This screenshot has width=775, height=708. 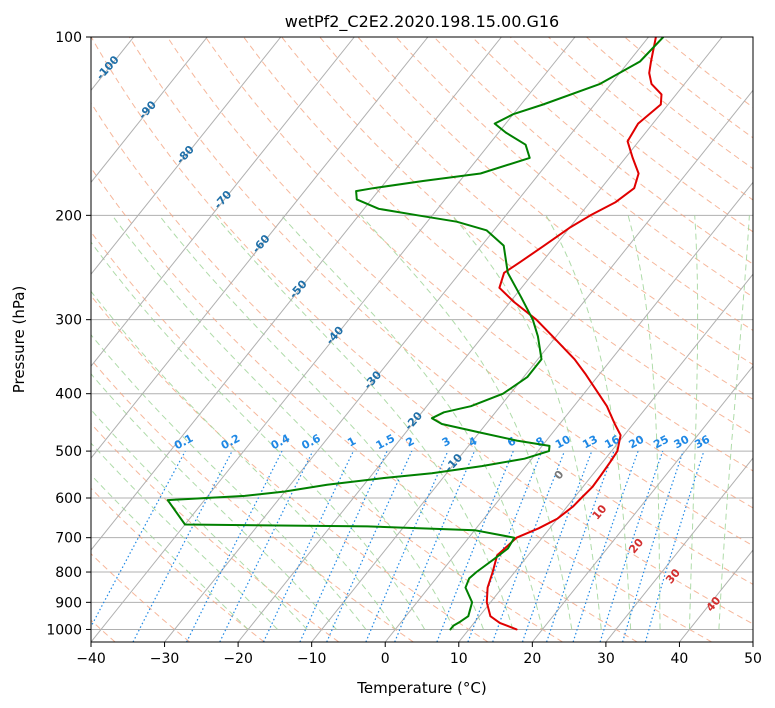 What do you see at coordinates (68, 321) in the screenshot?
I see `y-tick-label: 300` at bounding box center [68, 321].